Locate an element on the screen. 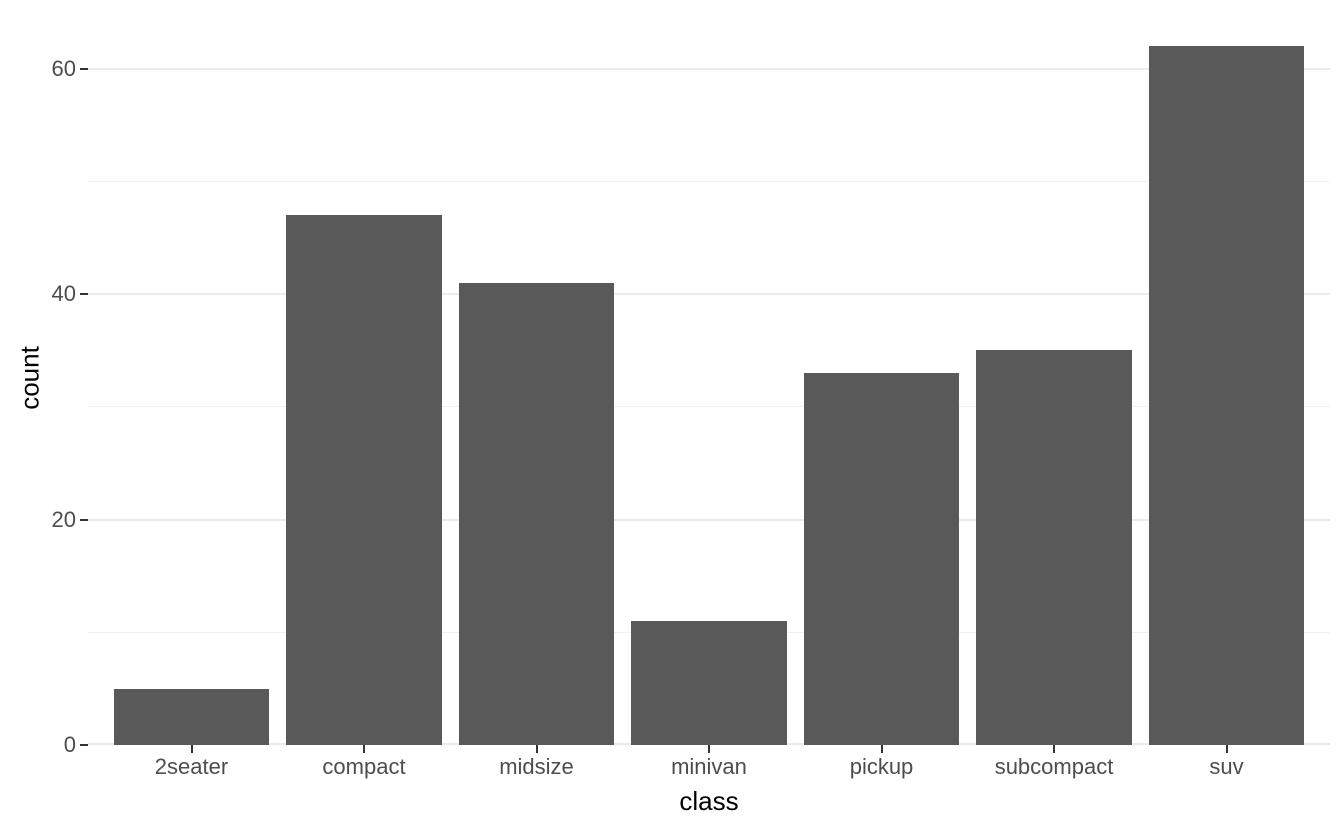  x-axis-title: class is located at coordinates (709, 801).